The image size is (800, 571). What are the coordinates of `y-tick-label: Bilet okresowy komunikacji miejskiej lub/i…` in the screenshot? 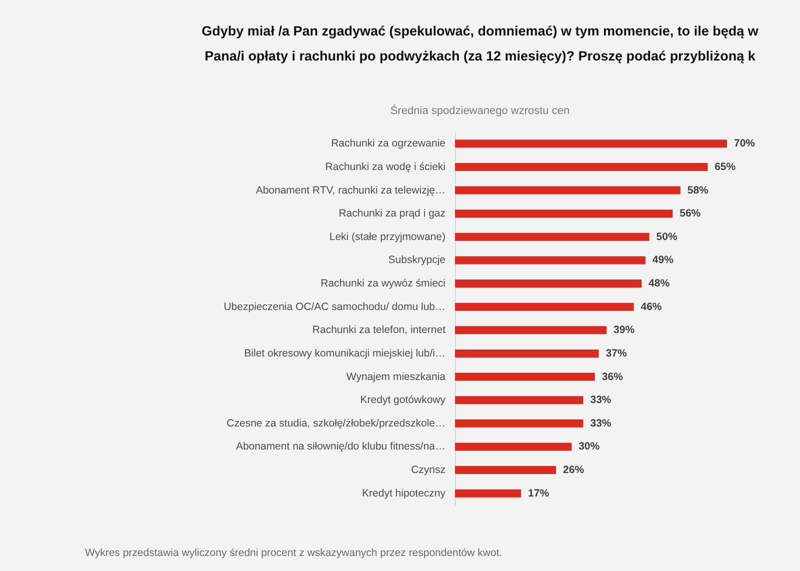 It's located at (345, 353).